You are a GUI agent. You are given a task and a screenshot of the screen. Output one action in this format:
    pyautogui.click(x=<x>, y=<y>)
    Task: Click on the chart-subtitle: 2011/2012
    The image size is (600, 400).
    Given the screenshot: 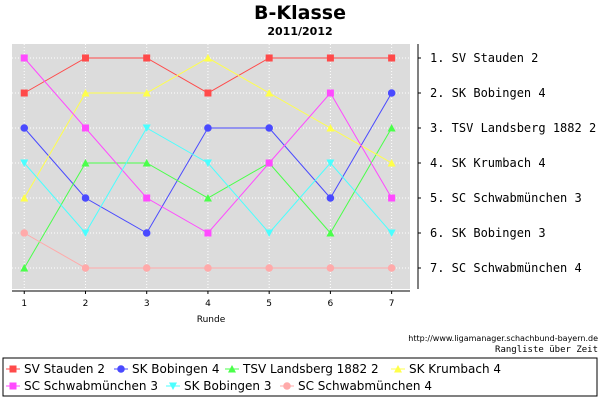 What is the action you would take?
    pyautogui.click(x=299, y=31)
    